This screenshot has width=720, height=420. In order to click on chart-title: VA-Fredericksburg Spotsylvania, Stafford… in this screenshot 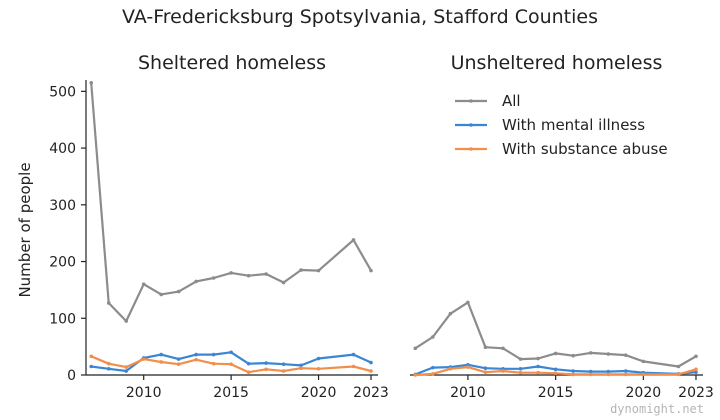, I will do `click(360, 17)`.